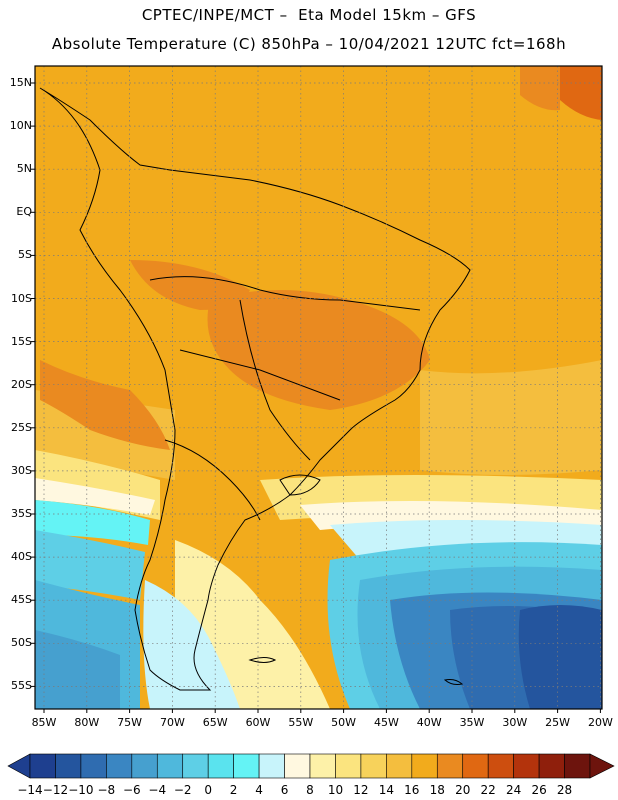 Image resolution: width=618 pixels, height=800 pixels. I want to click on longitude-label: 35W, so click(472, 722).